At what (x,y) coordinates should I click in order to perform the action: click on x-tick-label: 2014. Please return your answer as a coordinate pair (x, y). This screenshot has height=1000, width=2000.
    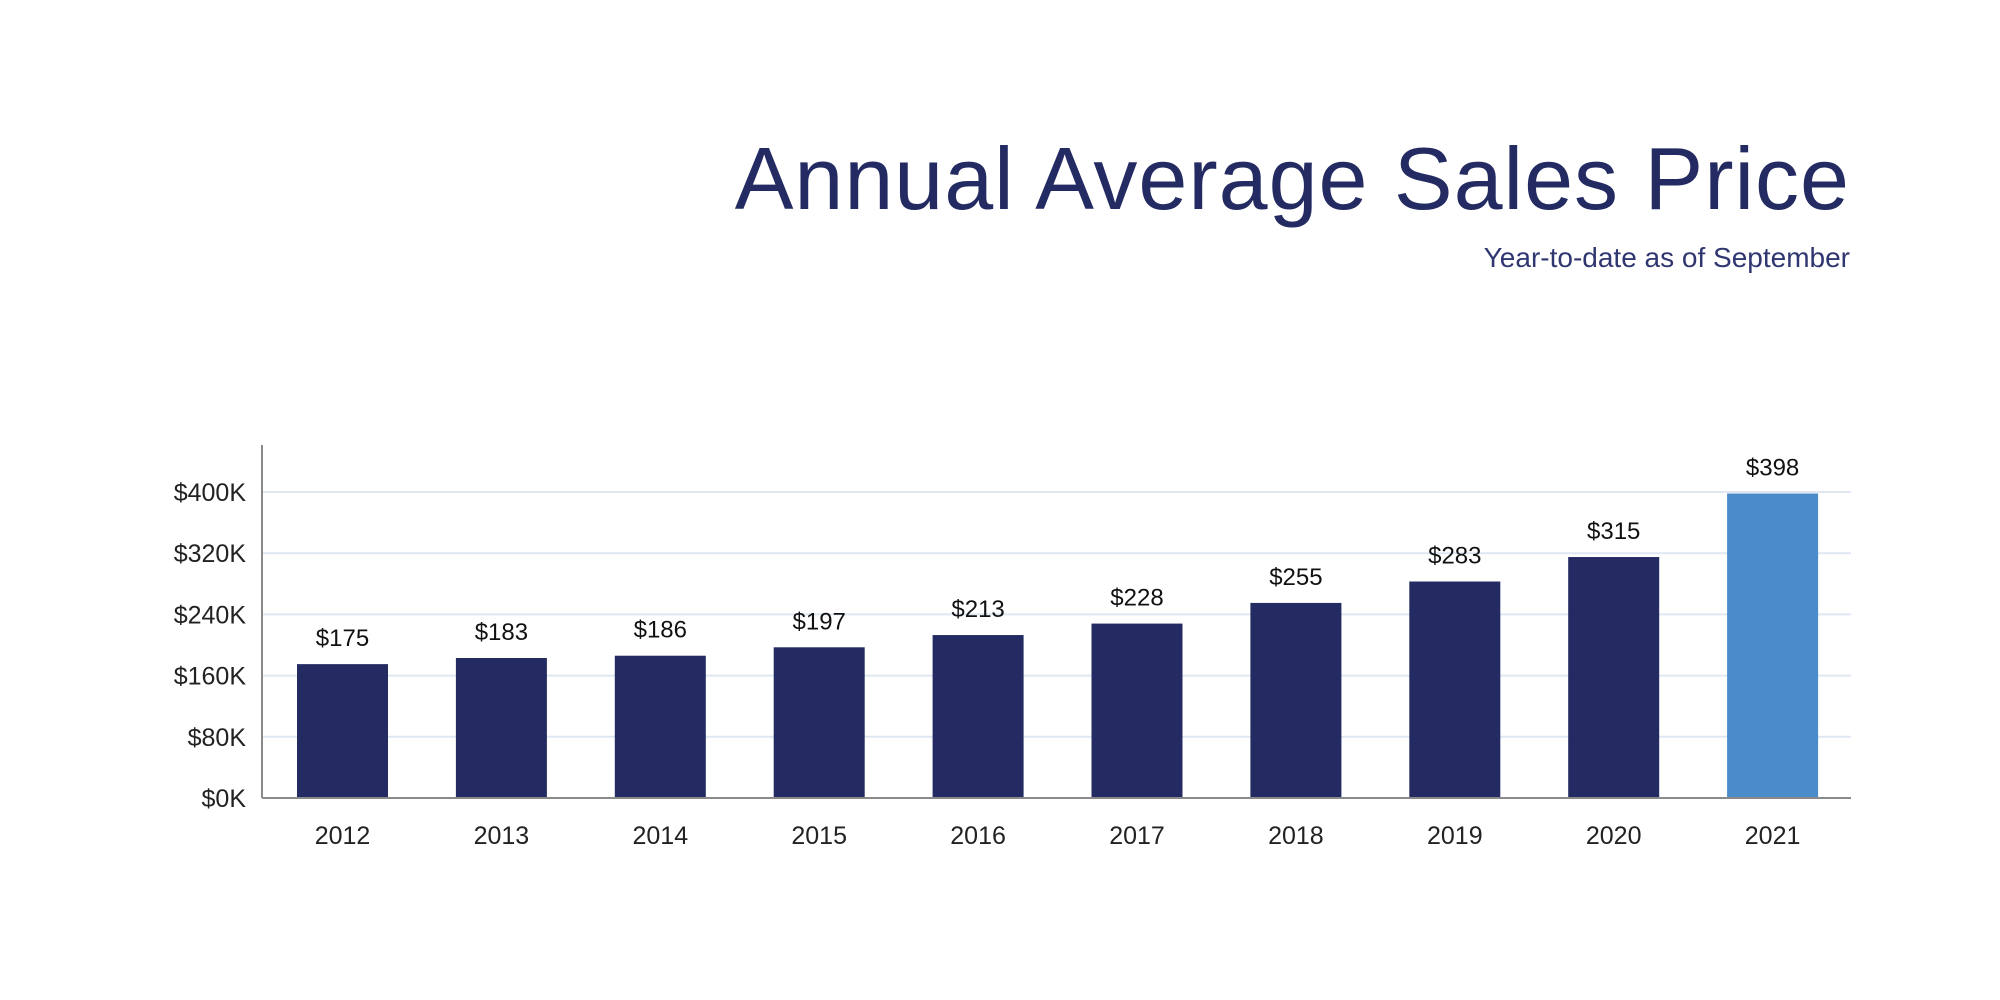
    Looking at the image, I should click on (660, 836).